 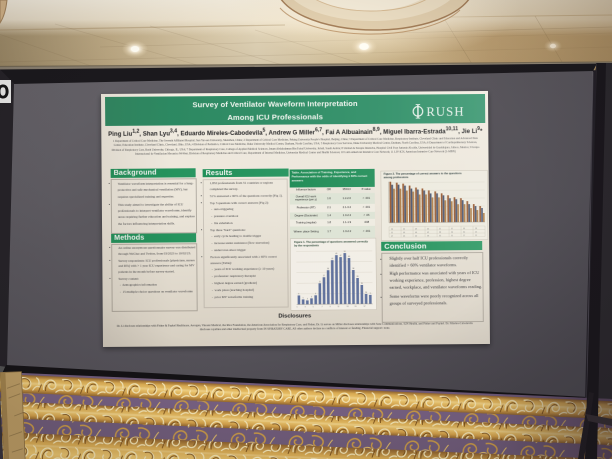 I want to click on svg-text: RUSH, so click(x=445, y=111).